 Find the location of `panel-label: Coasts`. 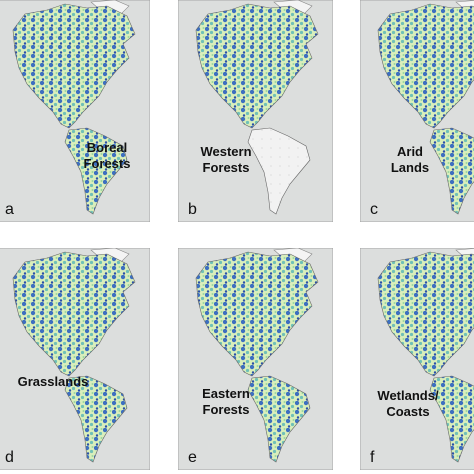

panel-label: Coasts is located at coordinates (407, 411).